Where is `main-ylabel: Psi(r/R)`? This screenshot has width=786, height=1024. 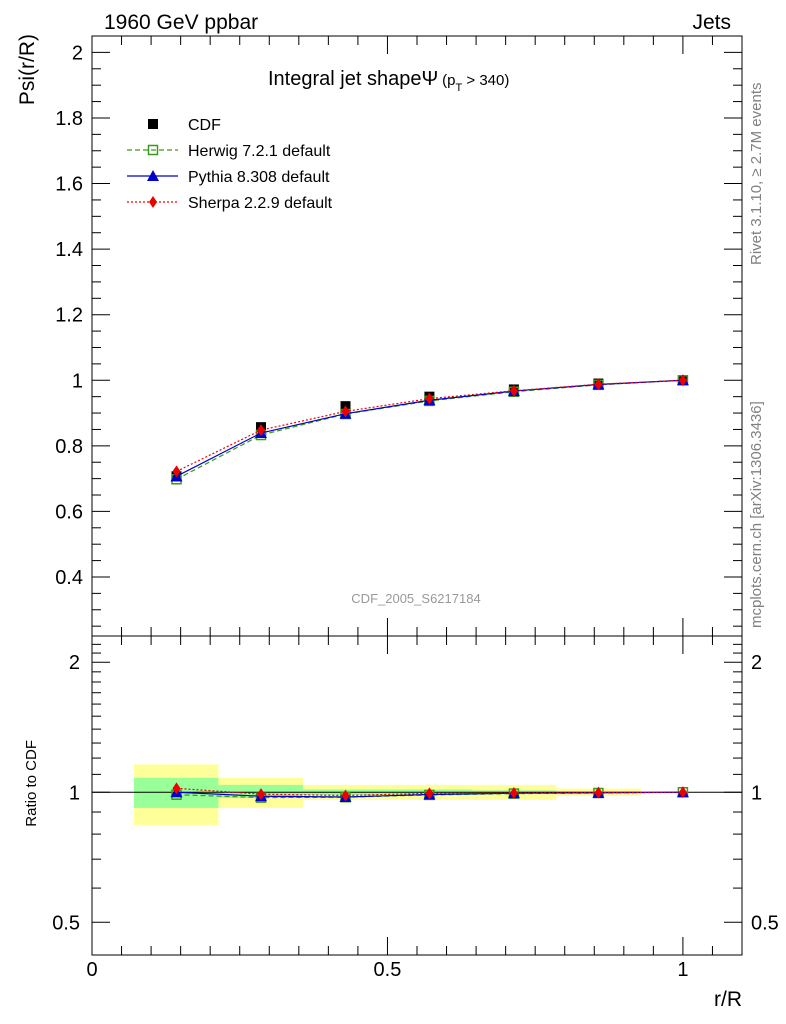 main-ylabel: Psi(r/R) is located at coordinates (27, 69).